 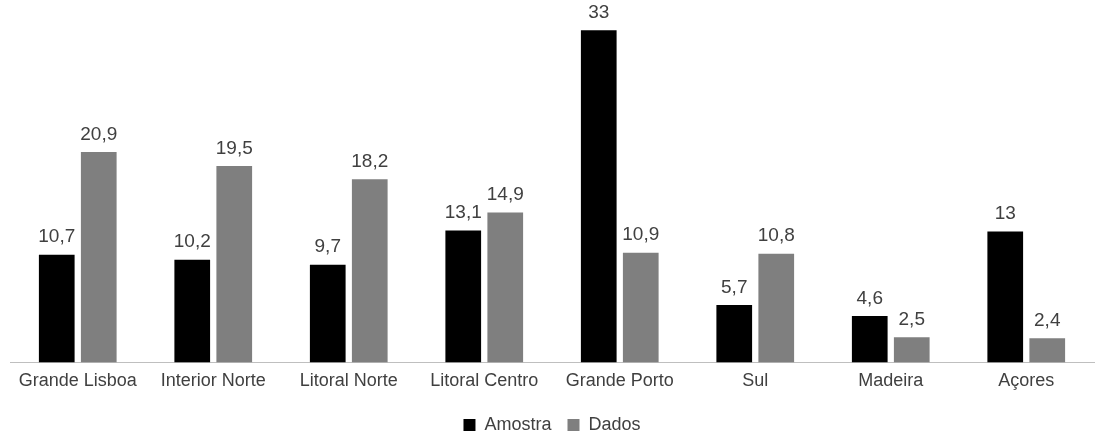 I want to click on data-label: 9,7, so click(x=327, y=246).